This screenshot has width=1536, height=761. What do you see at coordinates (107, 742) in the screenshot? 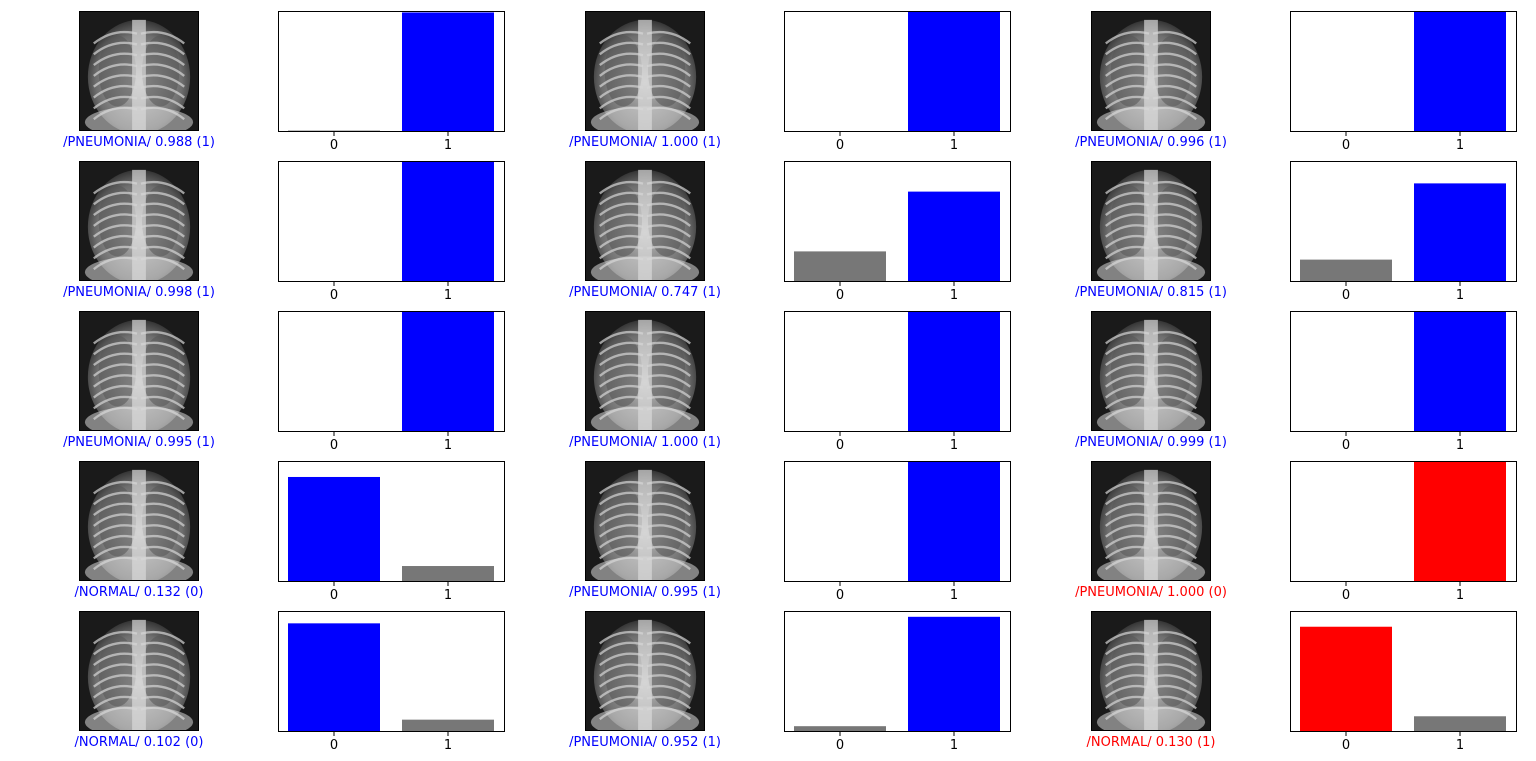
I see `caption-label: /NORMAL/` at bounding box center [107, 742].